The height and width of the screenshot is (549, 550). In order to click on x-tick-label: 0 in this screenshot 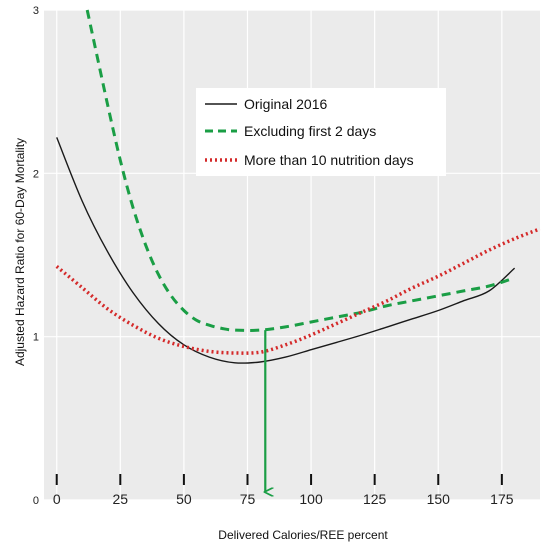, I will do `click(57, 499)`.